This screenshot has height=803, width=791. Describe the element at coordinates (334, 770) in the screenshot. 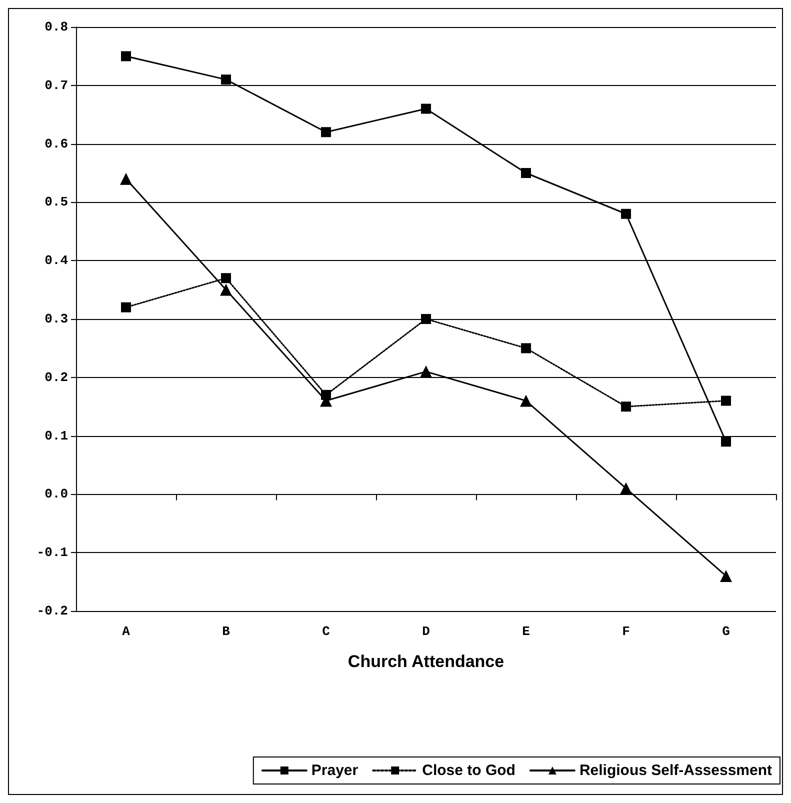

I see `legend-label: Prayer` at that location.